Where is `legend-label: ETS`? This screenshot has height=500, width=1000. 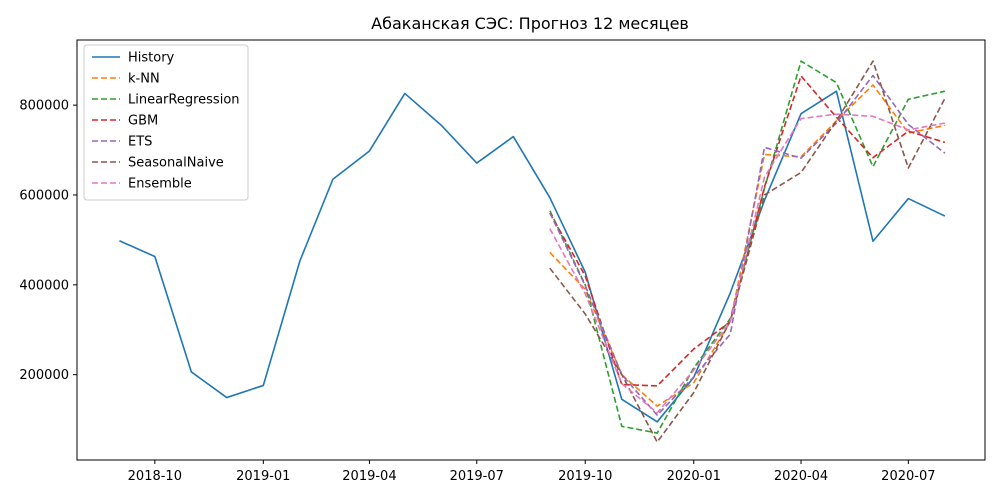 legend-label: ETS is located at coordinates (140, 142).